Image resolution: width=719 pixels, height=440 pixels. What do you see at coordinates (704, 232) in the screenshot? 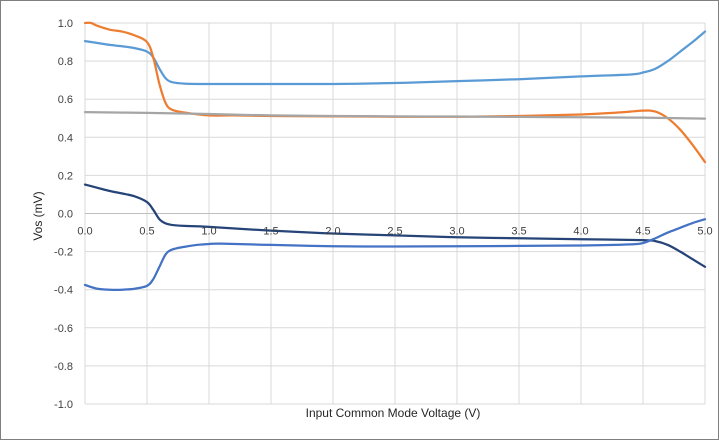
I see `x-tick-label: 5.0` at bounding box center [704, 232].